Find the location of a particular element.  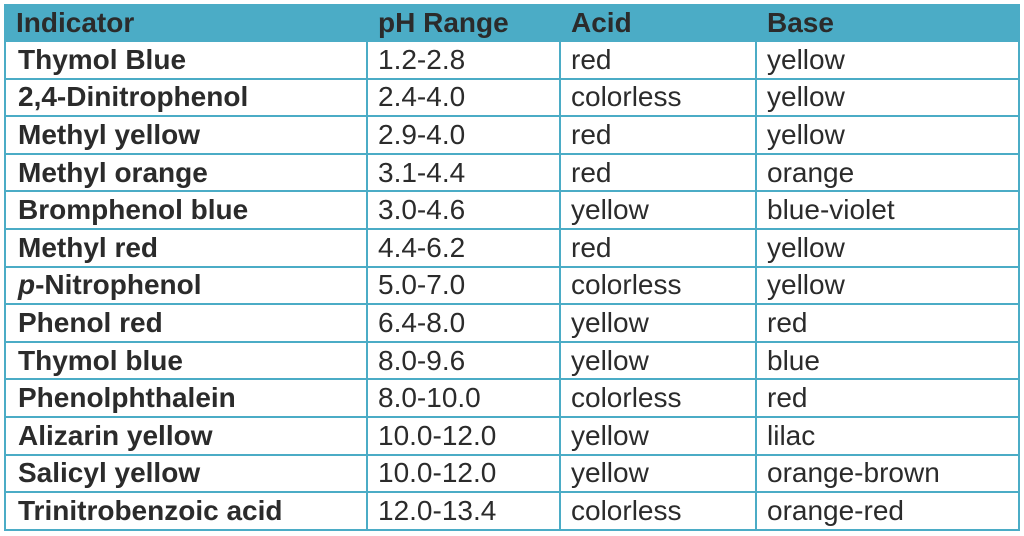

base-color-cell: blue-violet is located at coordinates (887, 210).